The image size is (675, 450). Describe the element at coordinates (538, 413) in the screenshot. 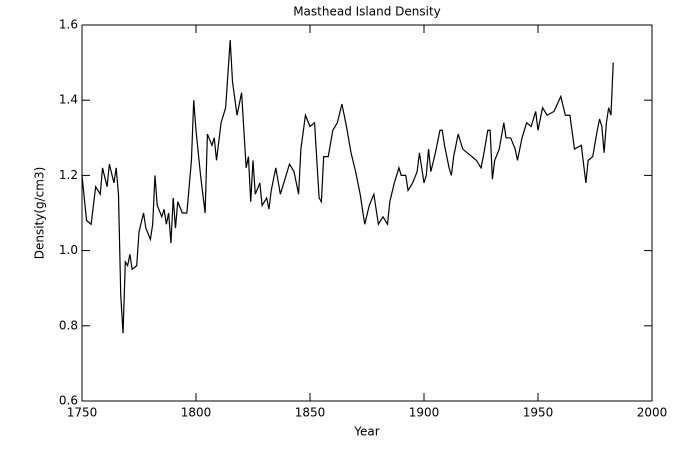

I see `x-tick-label: 1950` at that location.